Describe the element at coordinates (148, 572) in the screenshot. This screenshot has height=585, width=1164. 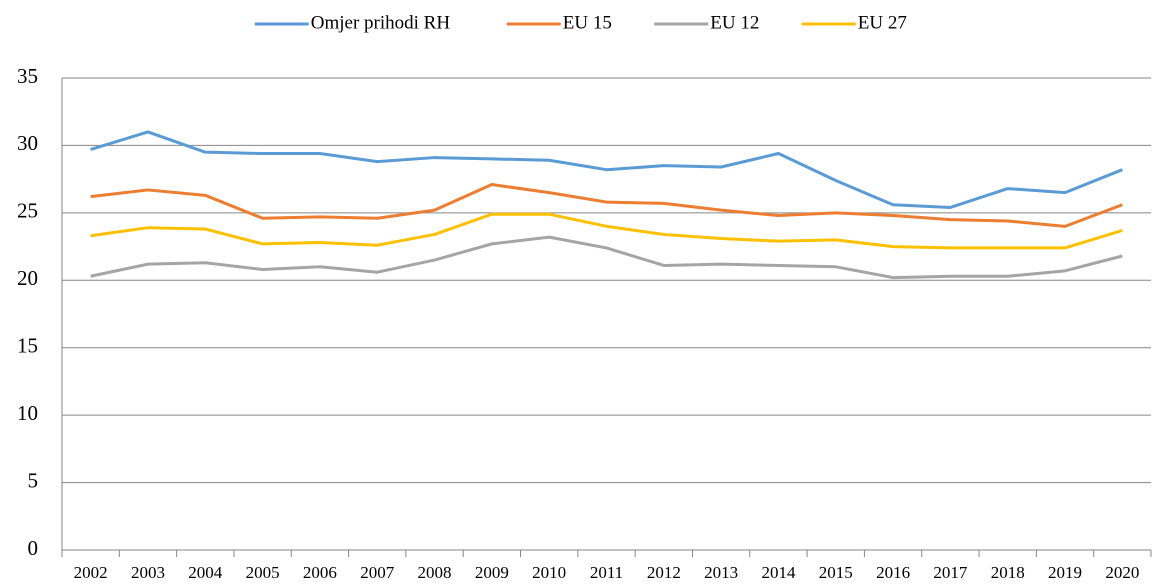
I see `x-tick-label: 2003` at that location.